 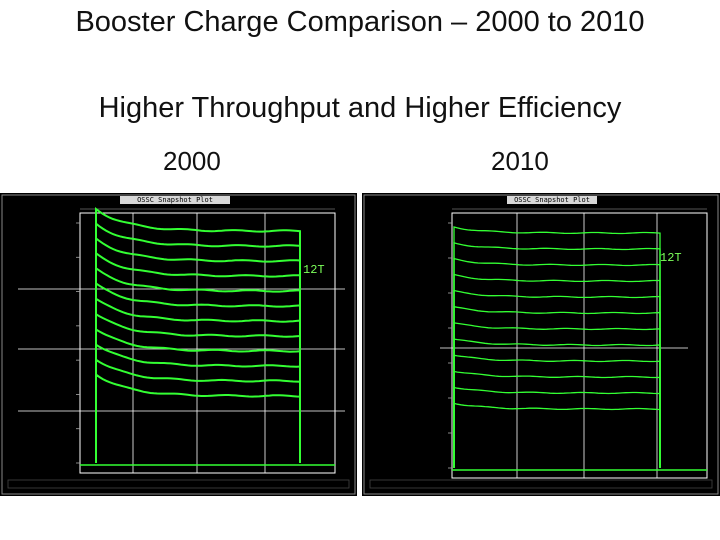 What do you see at coordinates (314, 270) in the screenshot?
I see `annotation-12t-2000: 12T` at bounding box center [314, 270].